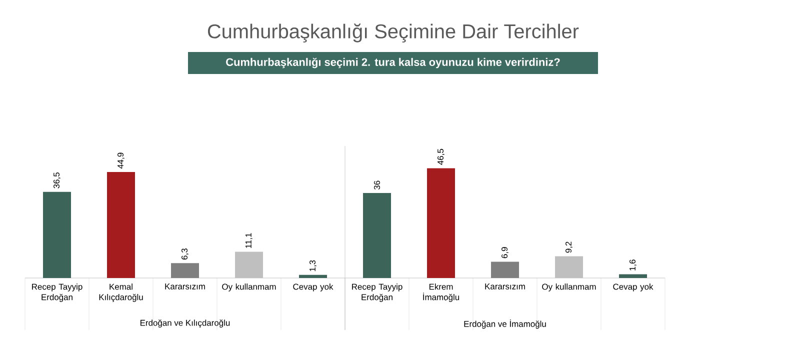  What do you see at coordinates (185, 254) in the screenshot?
I see `data-label: 6,3` at bounding box center [185, 254].